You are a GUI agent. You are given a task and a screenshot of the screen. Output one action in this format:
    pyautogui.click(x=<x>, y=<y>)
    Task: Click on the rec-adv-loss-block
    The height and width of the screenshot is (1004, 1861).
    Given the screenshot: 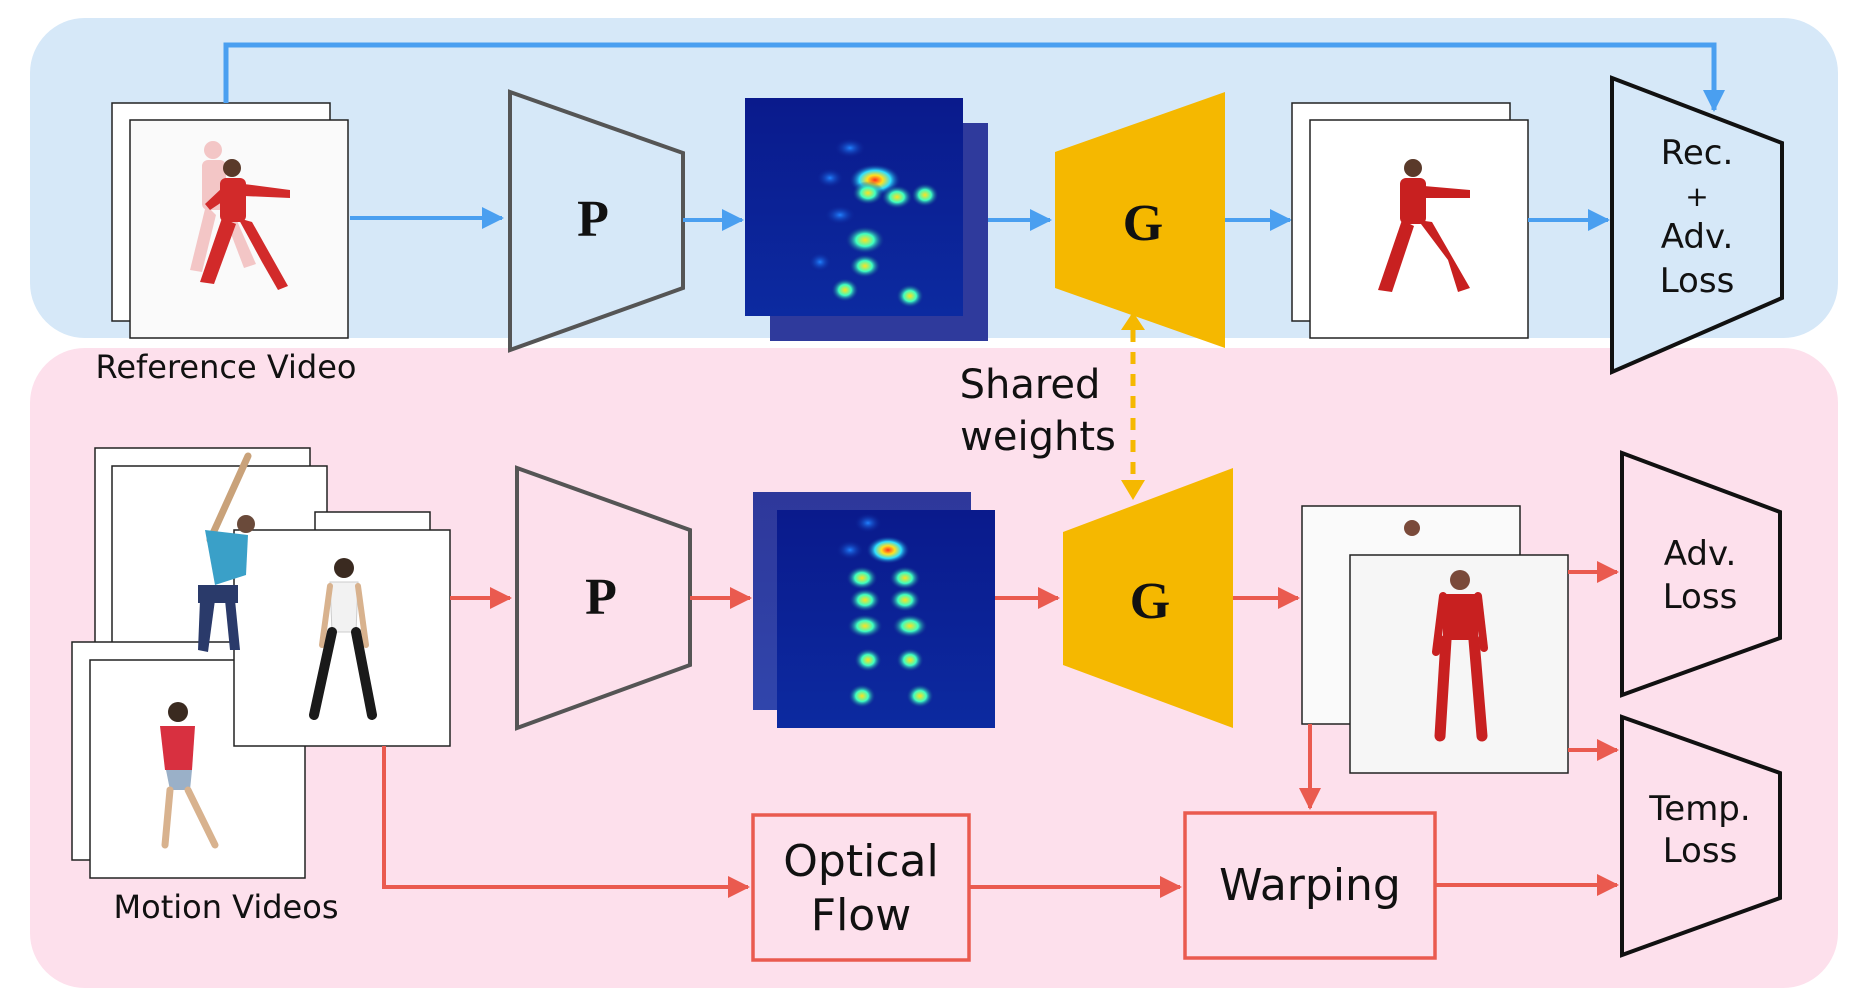 What is the action you would take?
    pyautogui.click(x=1697, y=225)
    